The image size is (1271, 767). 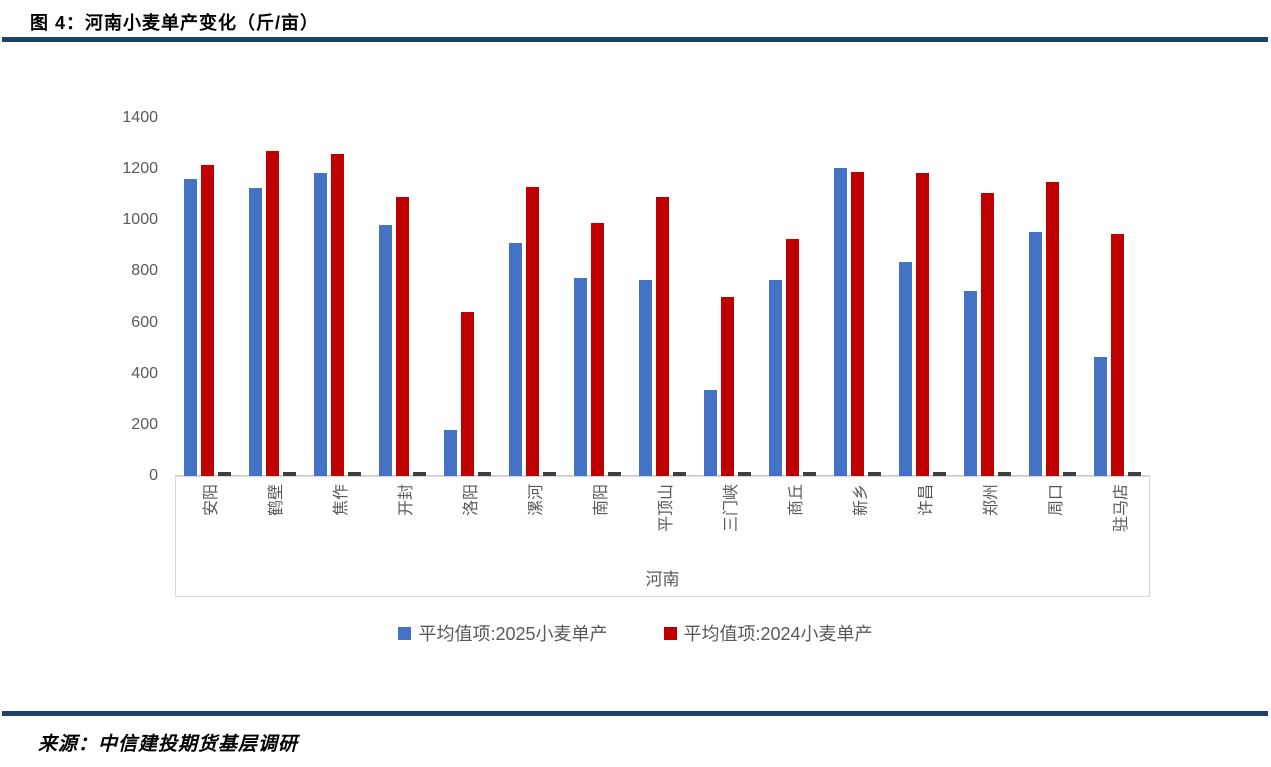 I want to click on baseline-mark-许昌, so click(x=939, y=474).